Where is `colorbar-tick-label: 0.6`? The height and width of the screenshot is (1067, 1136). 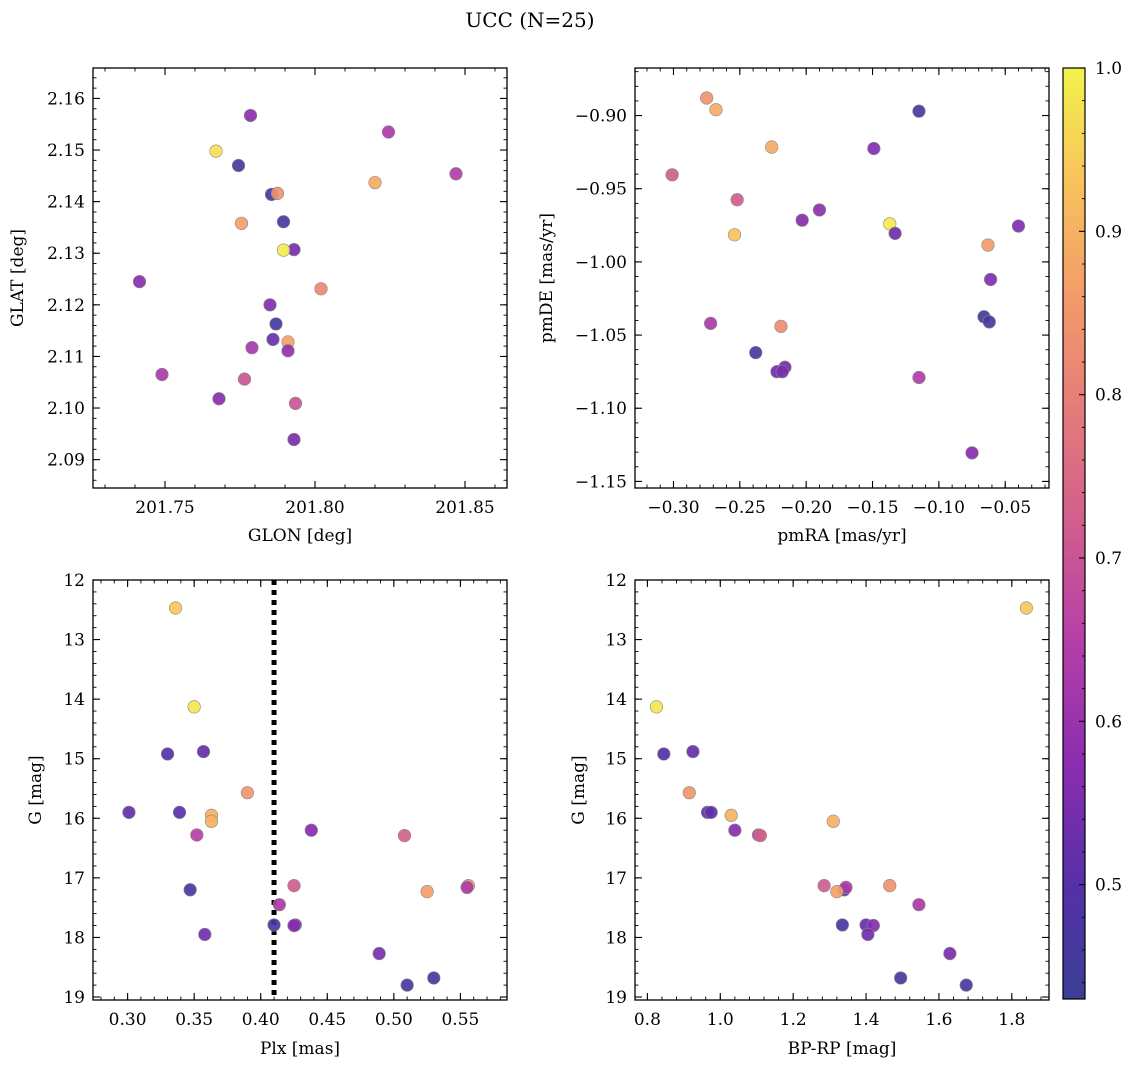 colorbar-tick-label: 0.6 is located at coordinates (1108, 722).